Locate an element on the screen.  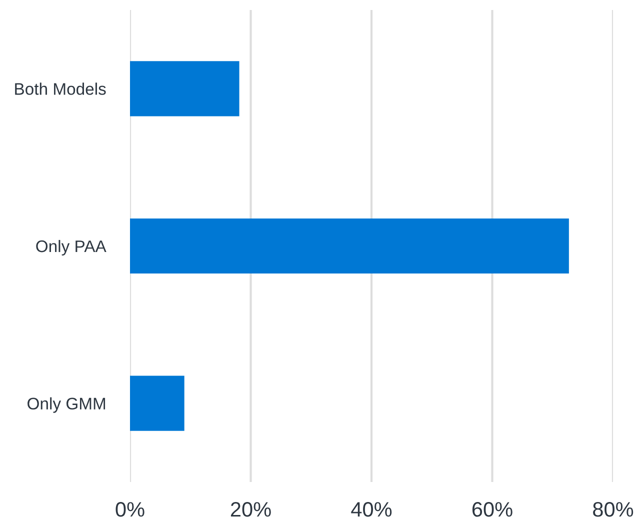
x-tick-label: 0% is located at coordinates (130, 509).